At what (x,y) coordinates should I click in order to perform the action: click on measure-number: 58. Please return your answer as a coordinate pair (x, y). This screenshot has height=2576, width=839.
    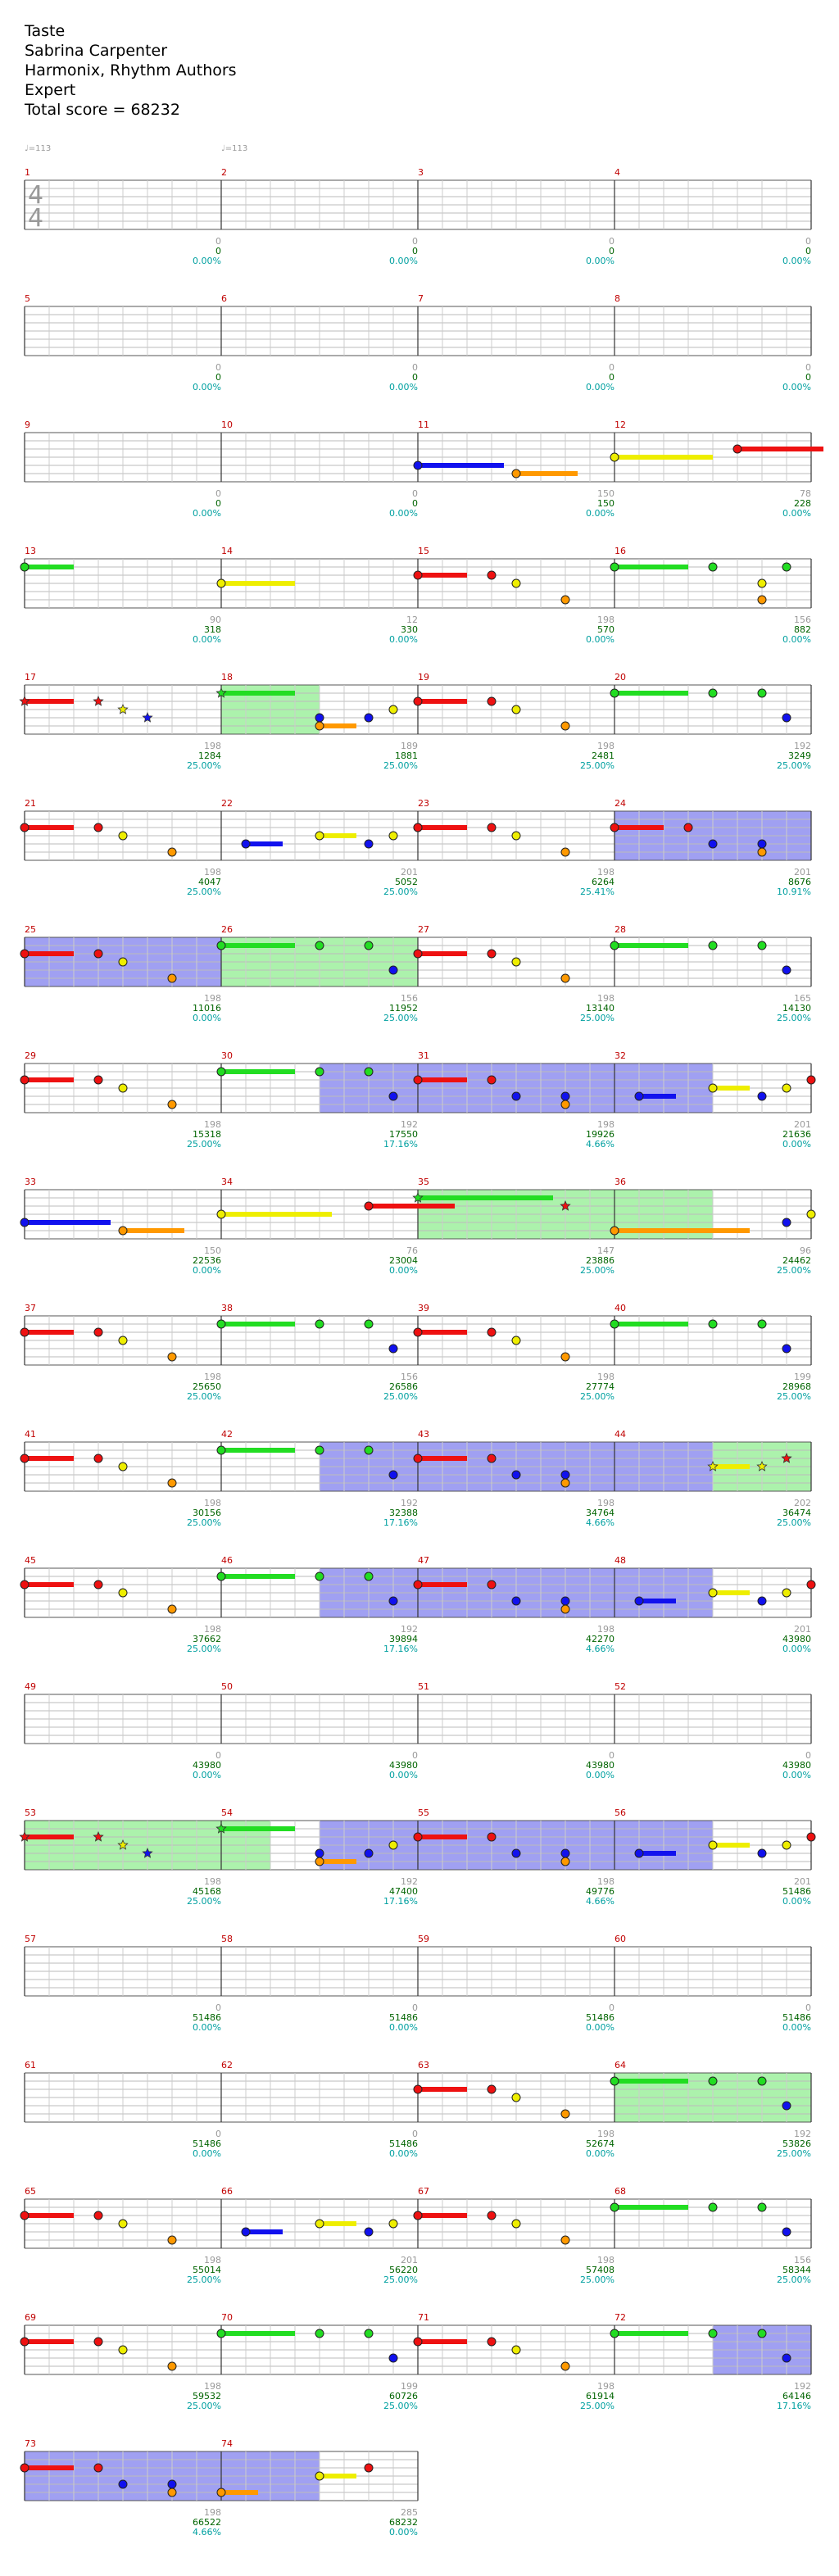
    Looking at the image, I should click on (227, 1939).